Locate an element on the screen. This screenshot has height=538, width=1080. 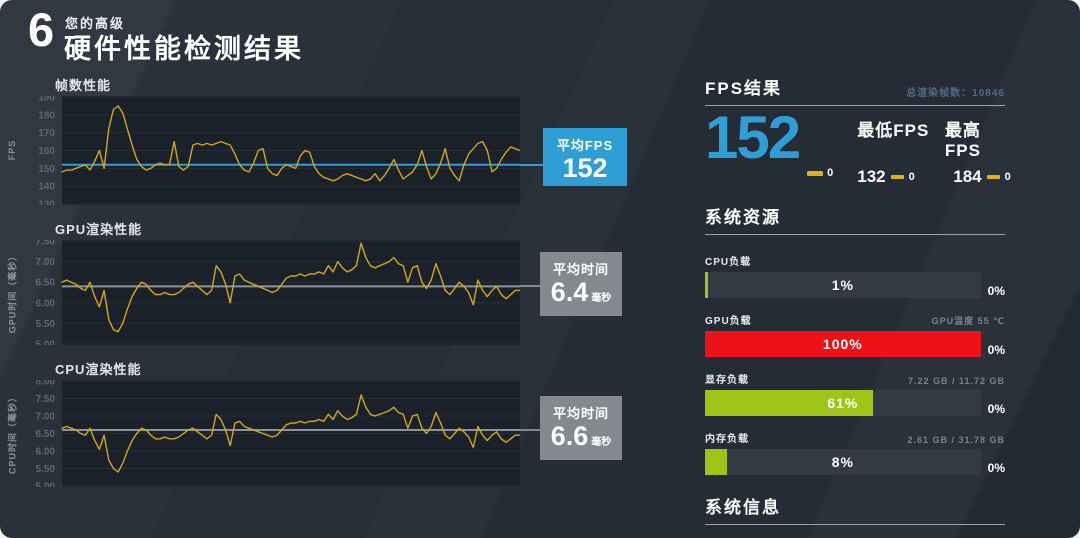
ram-load-label: 内存负载 is located at coordinates (727, 439).